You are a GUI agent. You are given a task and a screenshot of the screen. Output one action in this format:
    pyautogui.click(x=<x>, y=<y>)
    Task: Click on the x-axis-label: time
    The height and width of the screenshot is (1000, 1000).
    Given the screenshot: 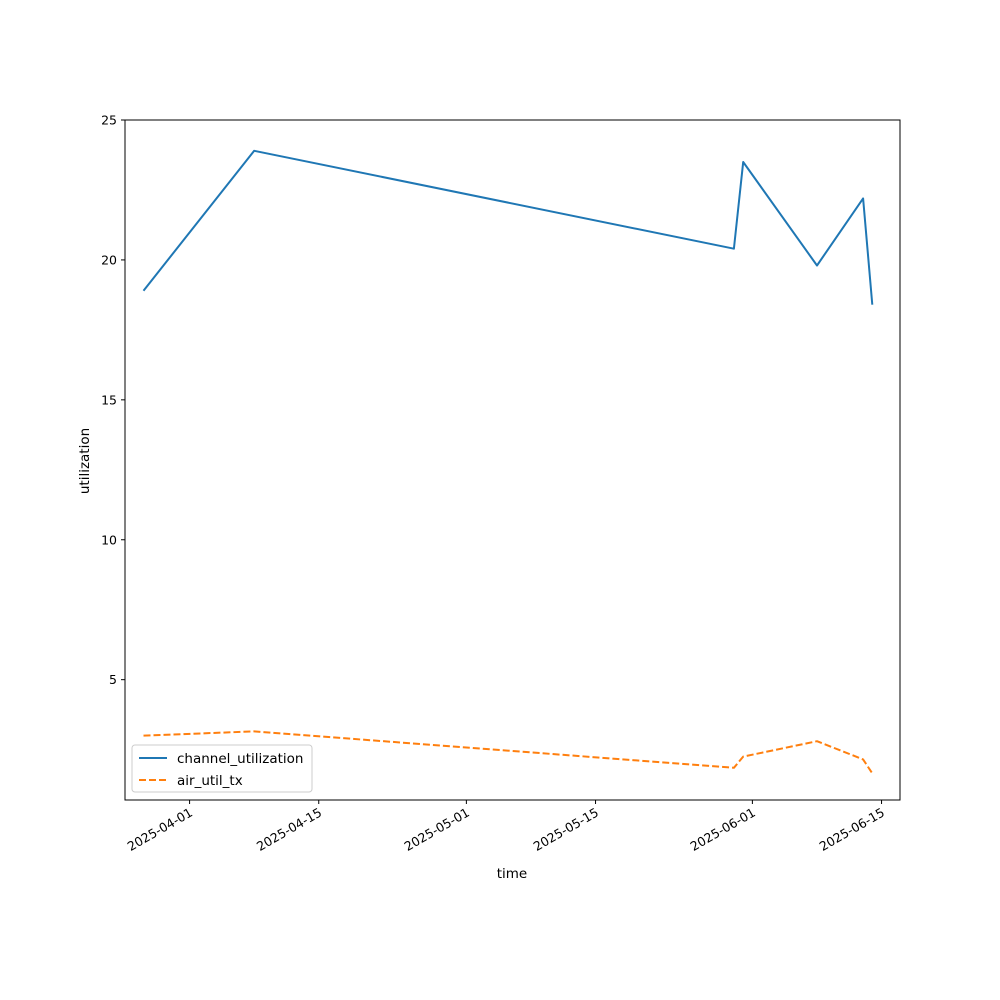 What is the action you would take?
    pyautogui.click(x=512, y=874)
    